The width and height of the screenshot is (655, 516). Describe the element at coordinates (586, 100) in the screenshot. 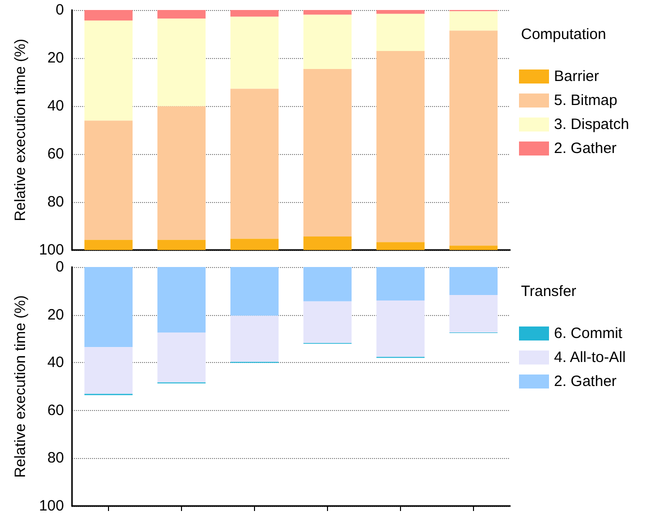

I see `legend-label: 5. Bitmap` at that location.